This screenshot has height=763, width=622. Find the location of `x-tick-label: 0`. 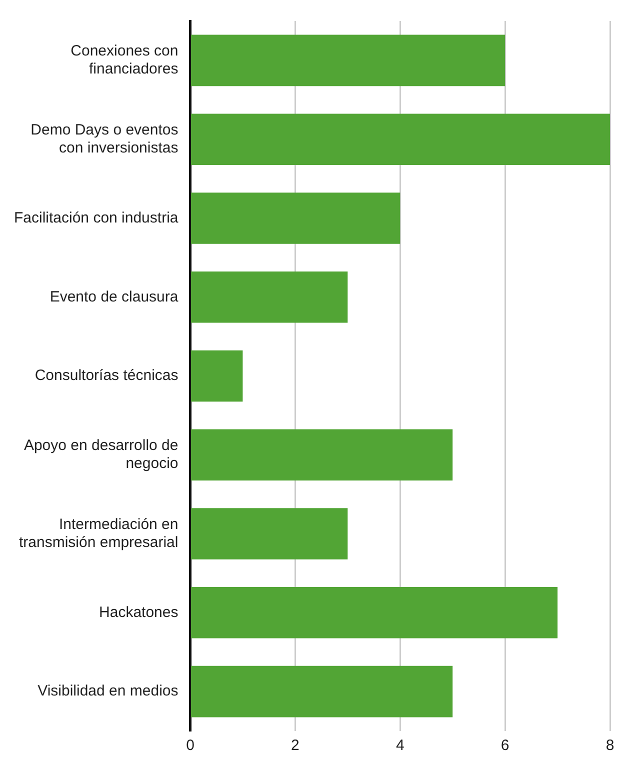

x-tick-label: 0 is located at coordinates (190, 745).